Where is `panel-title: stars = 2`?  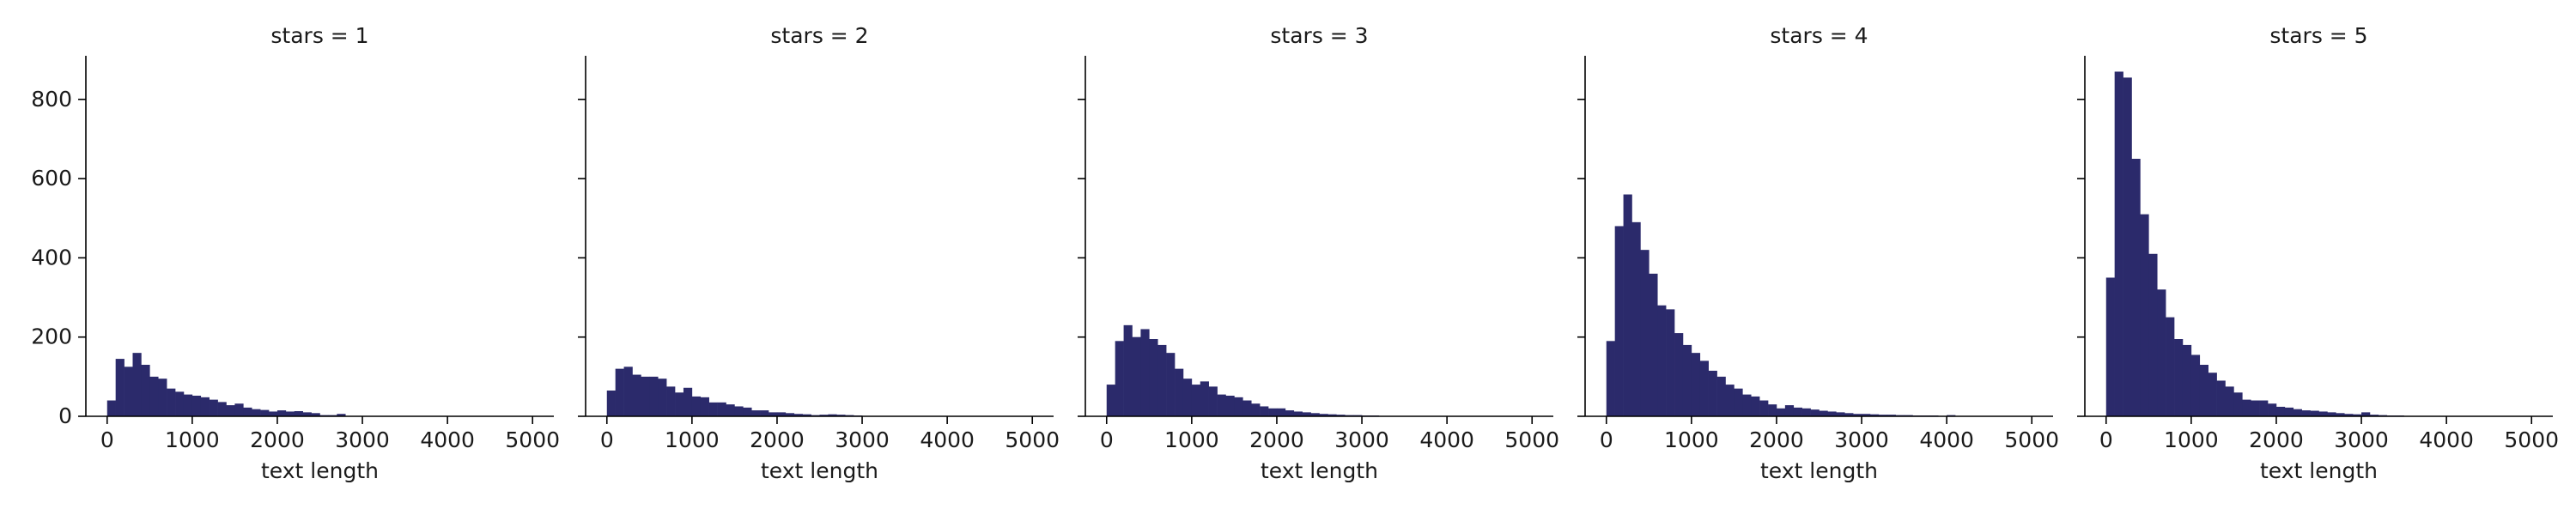
panel-title: stars = 2 is located at coordinates (819, 35).